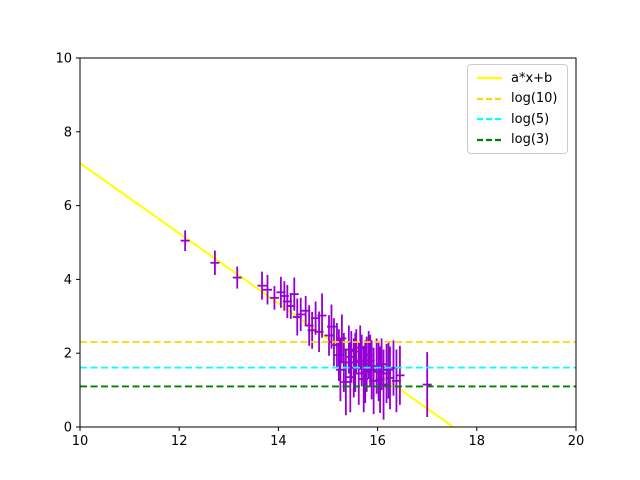 The height and width of the screenshot is (480, 640). Describe the element at coordinates (576, 441) in the screenshot. I see `x-tick-label: 20` at that location.